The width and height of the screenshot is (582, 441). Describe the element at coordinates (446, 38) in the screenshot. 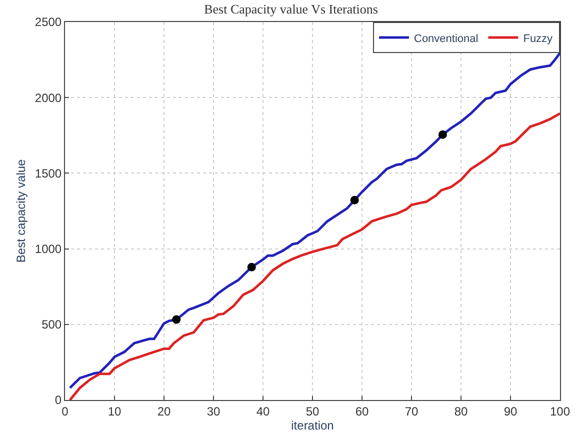

I see `legend-label: Conventional` at that location.